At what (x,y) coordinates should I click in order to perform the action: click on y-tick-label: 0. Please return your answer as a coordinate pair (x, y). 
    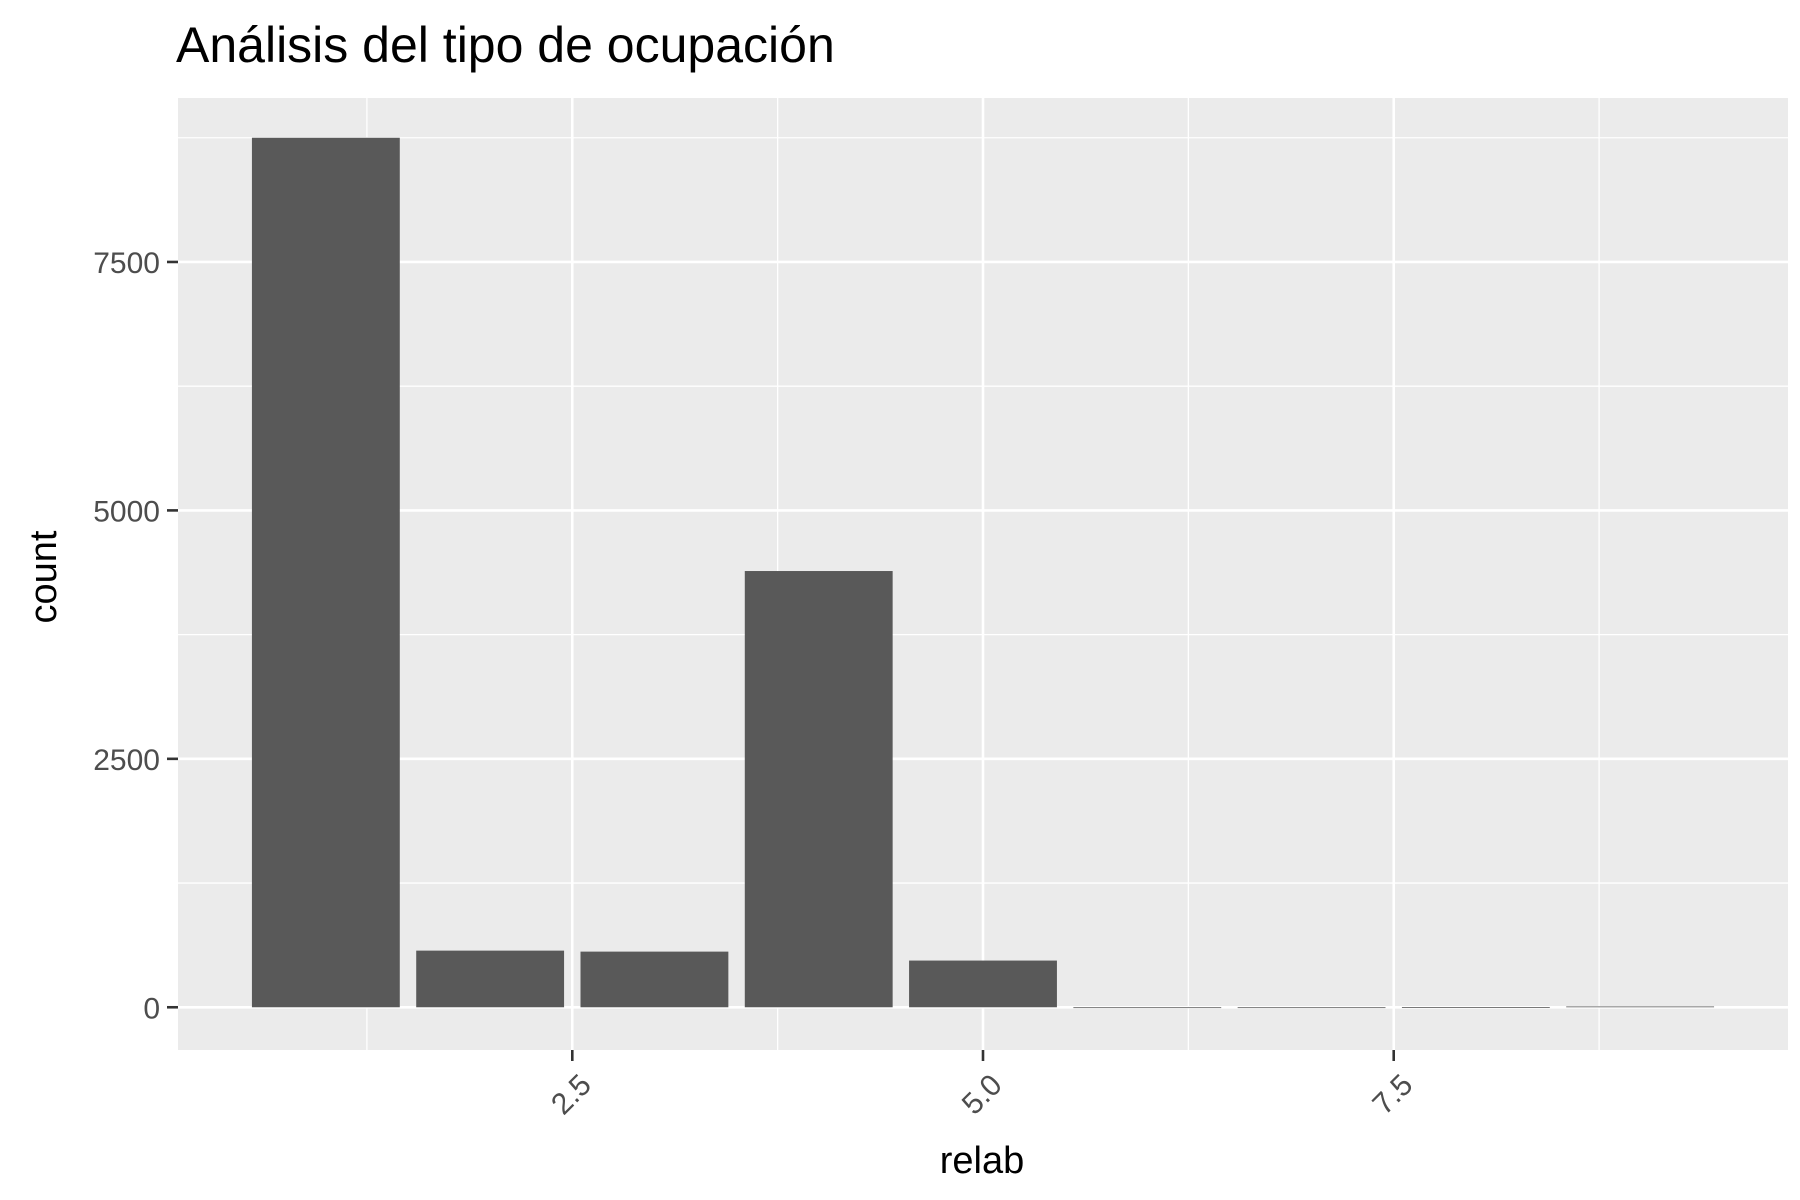
    Looking at the image, I should click on (151, 1008).